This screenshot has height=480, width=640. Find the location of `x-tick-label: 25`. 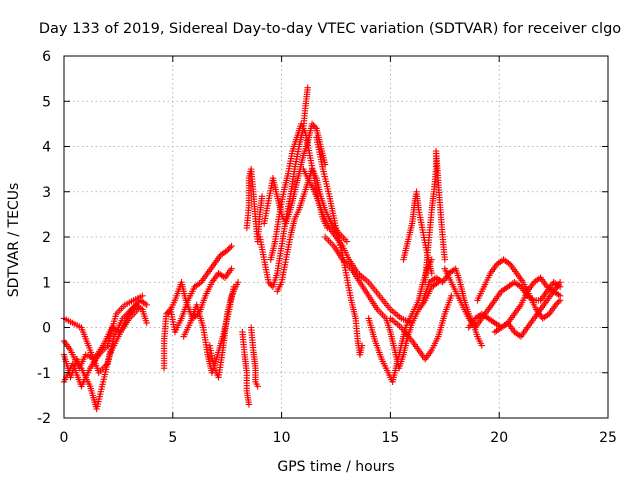

x-tick-label: 25 is located at coordinates (608, 438).